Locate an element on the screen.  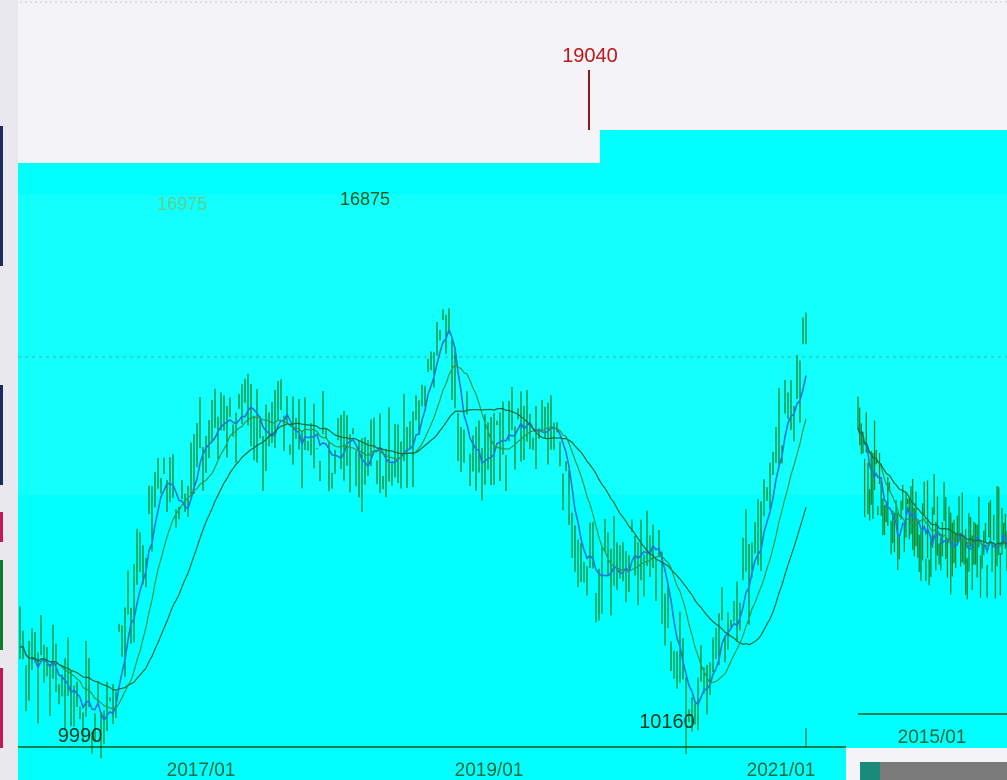
ma-lines-inset is located at coordinates (932, 491).